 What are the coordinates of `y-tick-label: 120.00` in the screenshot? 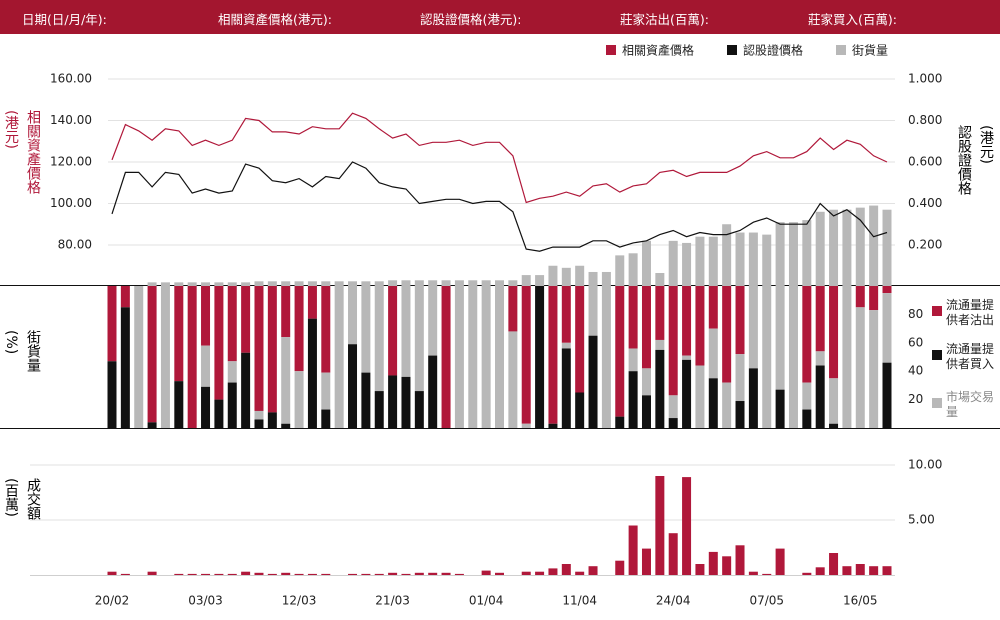 It's located at (71, 161).